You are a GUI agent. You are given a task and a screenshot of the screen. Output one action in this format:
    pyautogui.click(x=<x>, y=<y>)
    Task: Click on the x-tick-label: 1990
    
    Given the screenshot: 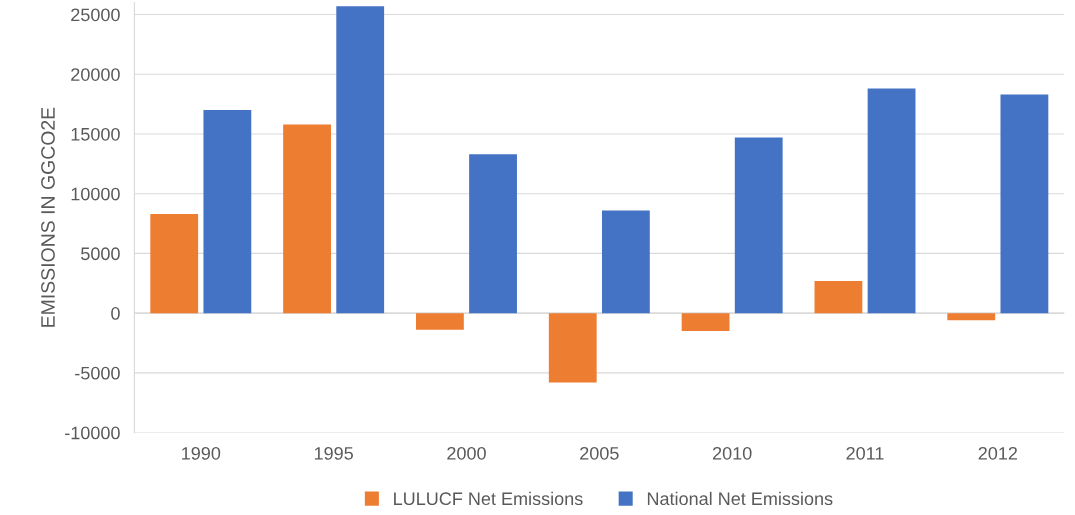 What is the action you would take?
    pyautogui.click(x=201, y=453)
    